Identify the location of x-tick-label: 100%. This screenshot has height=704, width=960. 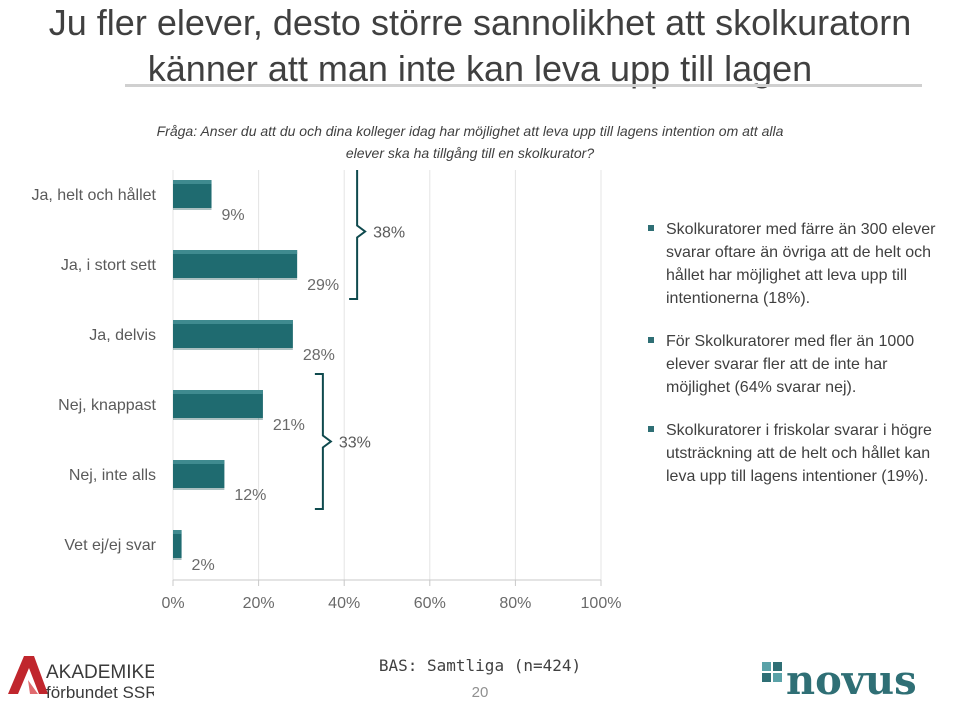
(601, 603).